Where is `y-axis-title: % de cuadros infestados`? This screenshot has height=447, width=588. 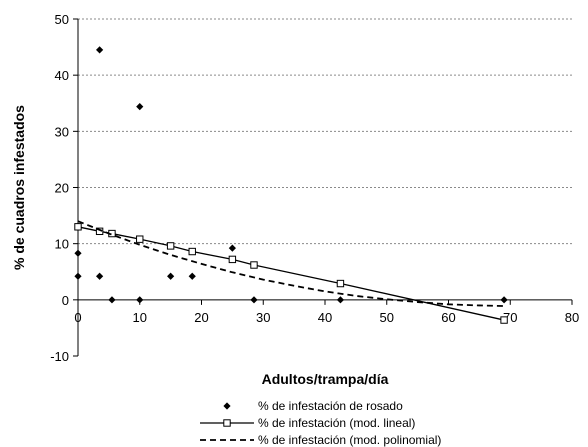
y-axis-title: % de cuadros infestados is located at coordinates (19, 187).